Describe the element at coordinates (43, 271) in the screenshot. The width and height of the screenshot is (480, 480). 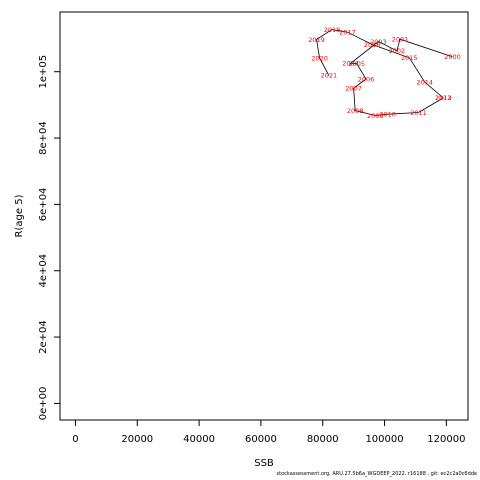
I see `y-tick-label: 4e+04` at that location.